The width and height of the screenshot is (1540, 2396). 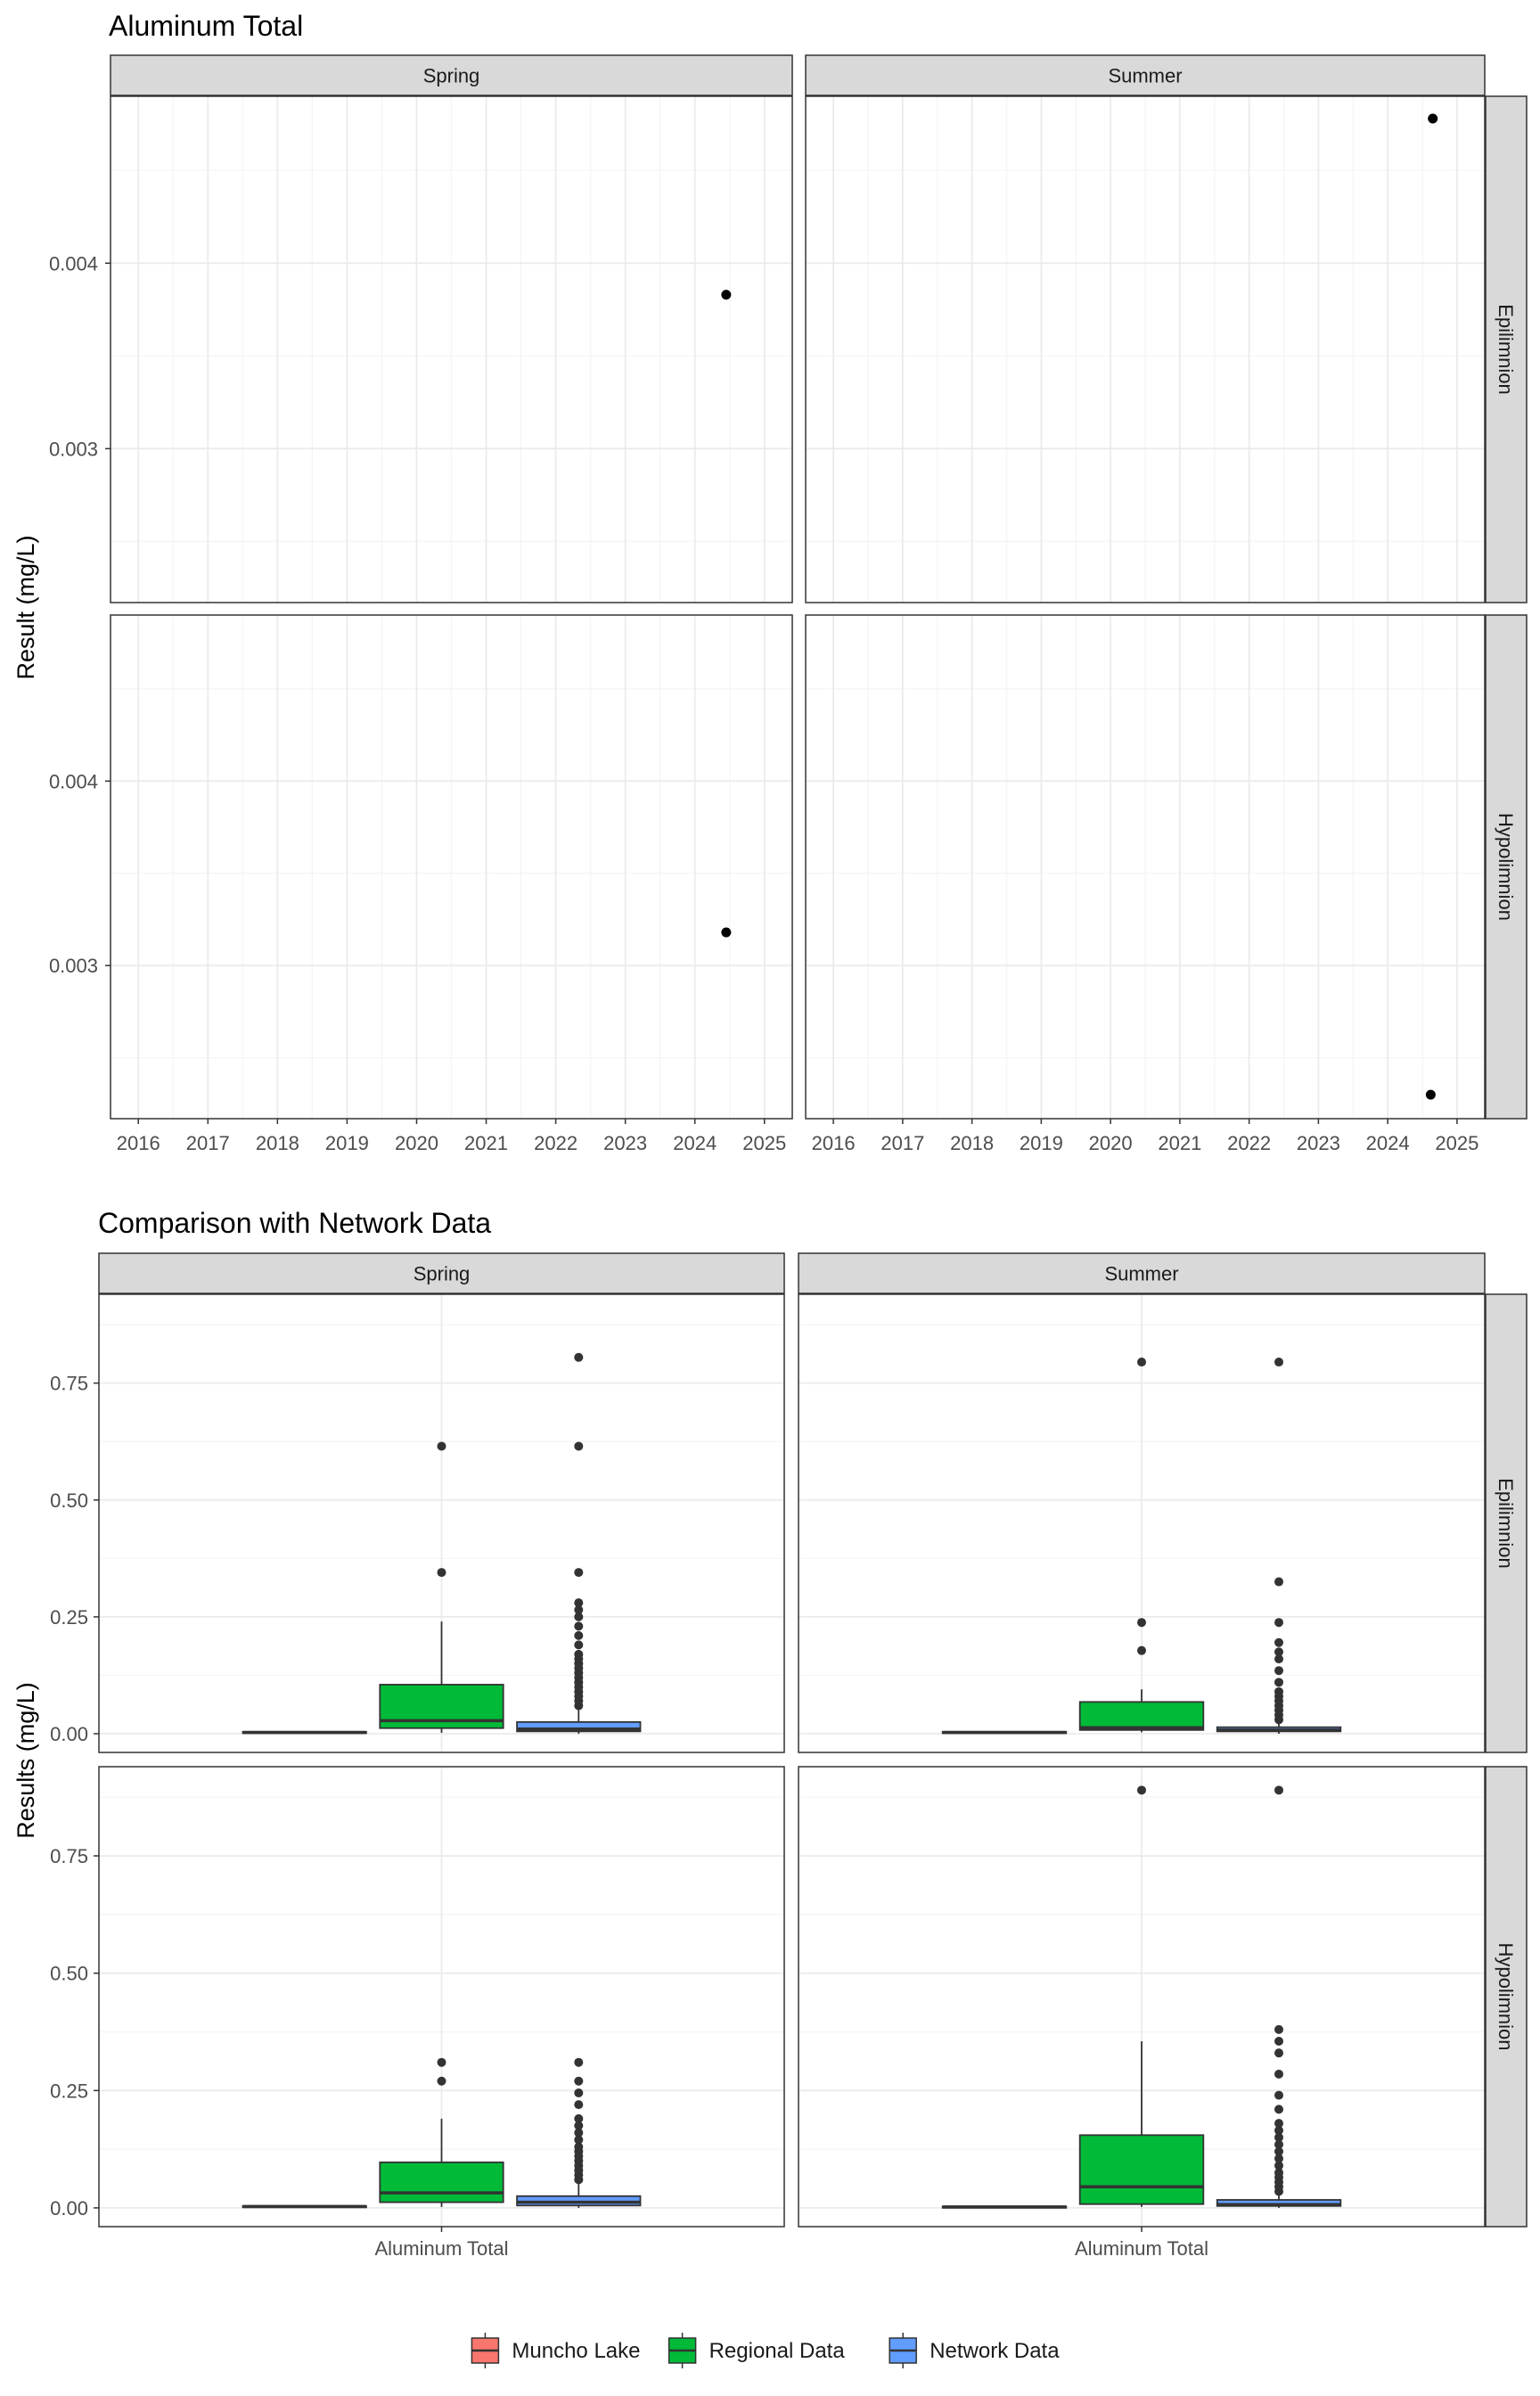 What do you see at coordinates (1145, 75) in the screenshot?
I see `facet-strip-summer` at bounding box center [1145, 75].